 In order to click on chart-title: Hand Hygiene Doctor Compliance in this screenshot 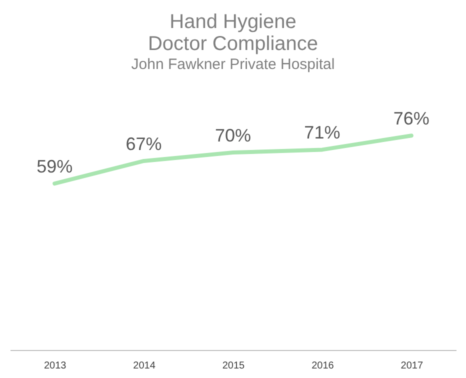, I will do `click(233, 33)`.